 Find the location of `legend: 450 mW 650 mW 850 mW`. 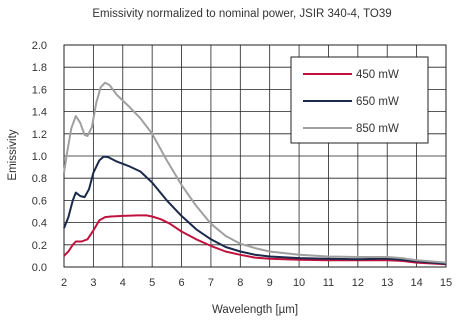

legend: 450 mW 650 mW 850 mW is located at coordinates (359, 100).